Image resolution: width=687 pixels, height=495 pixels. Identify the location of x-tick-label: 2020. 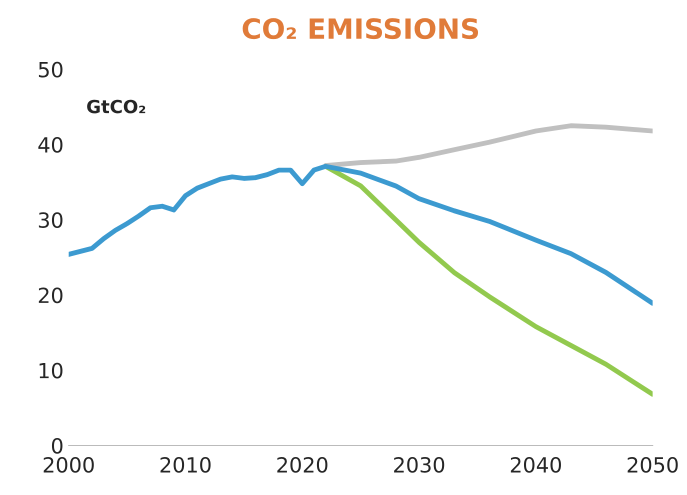
(302, 464).